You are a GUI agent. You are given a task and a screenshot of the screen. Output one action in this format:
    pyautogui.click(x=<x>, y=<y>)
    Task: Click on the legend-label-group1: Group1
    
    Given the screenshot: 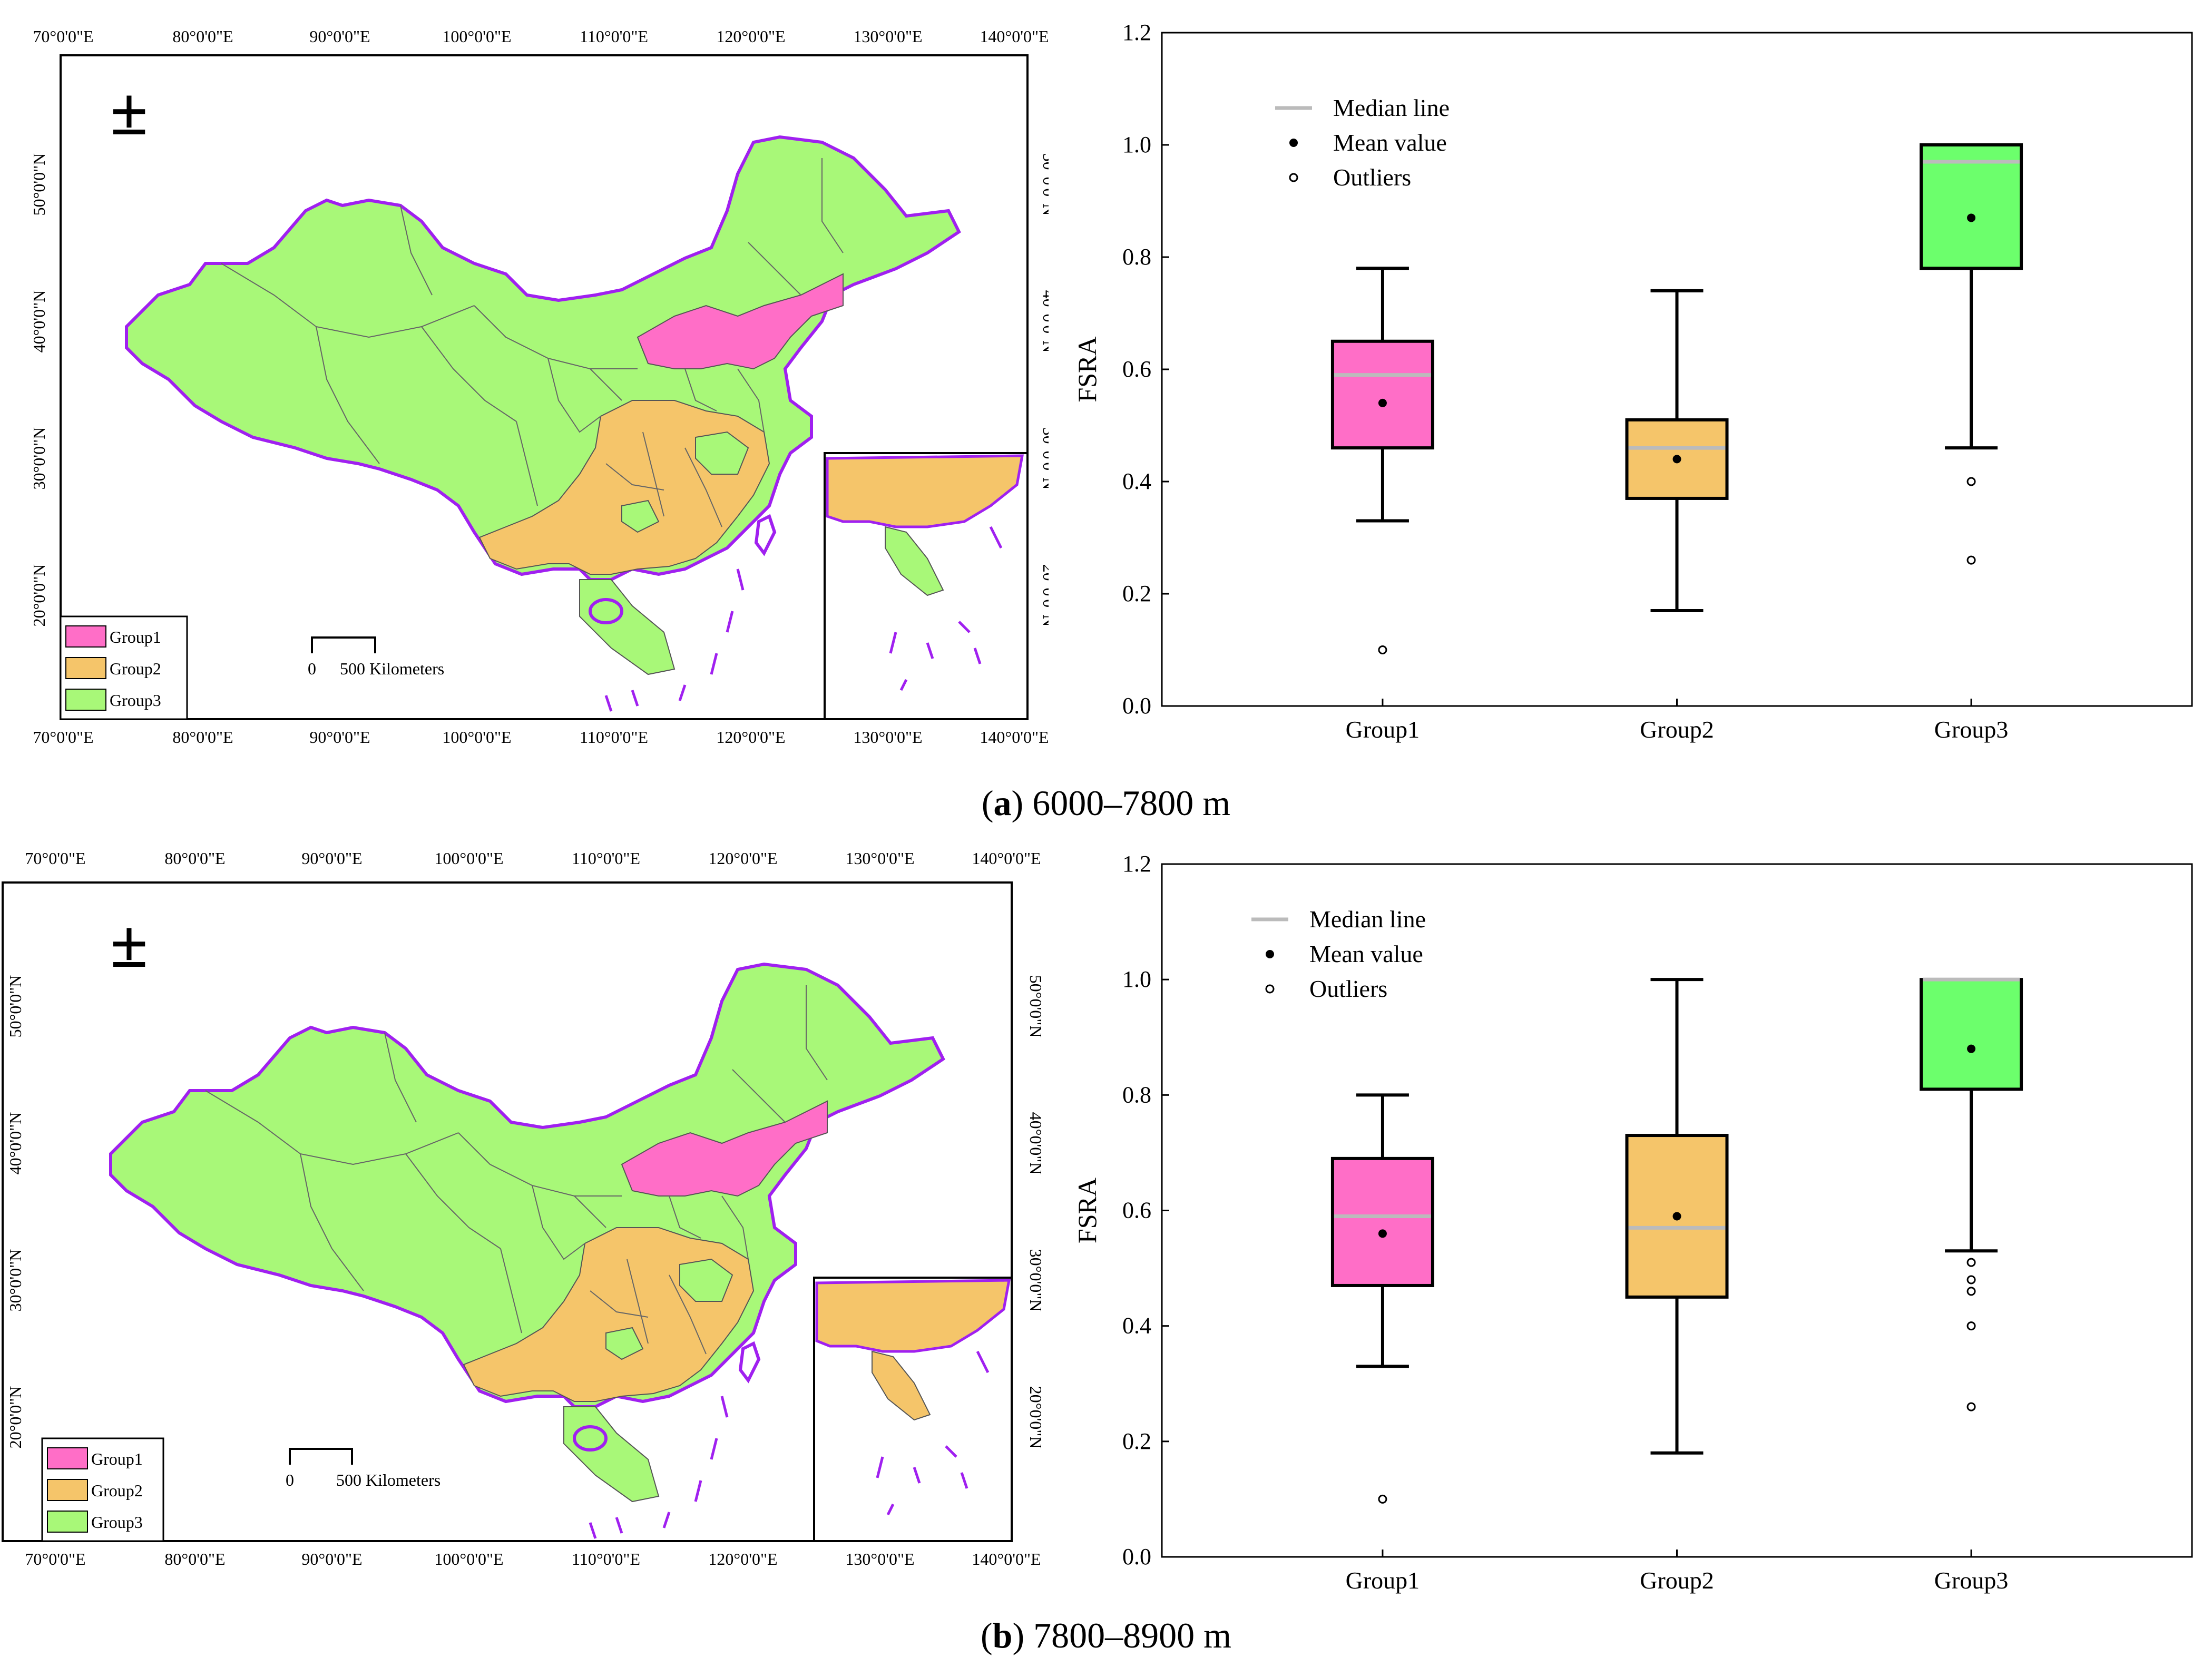 What is the action you would take?
    pyautogui.click(x=117, y=1458)
    